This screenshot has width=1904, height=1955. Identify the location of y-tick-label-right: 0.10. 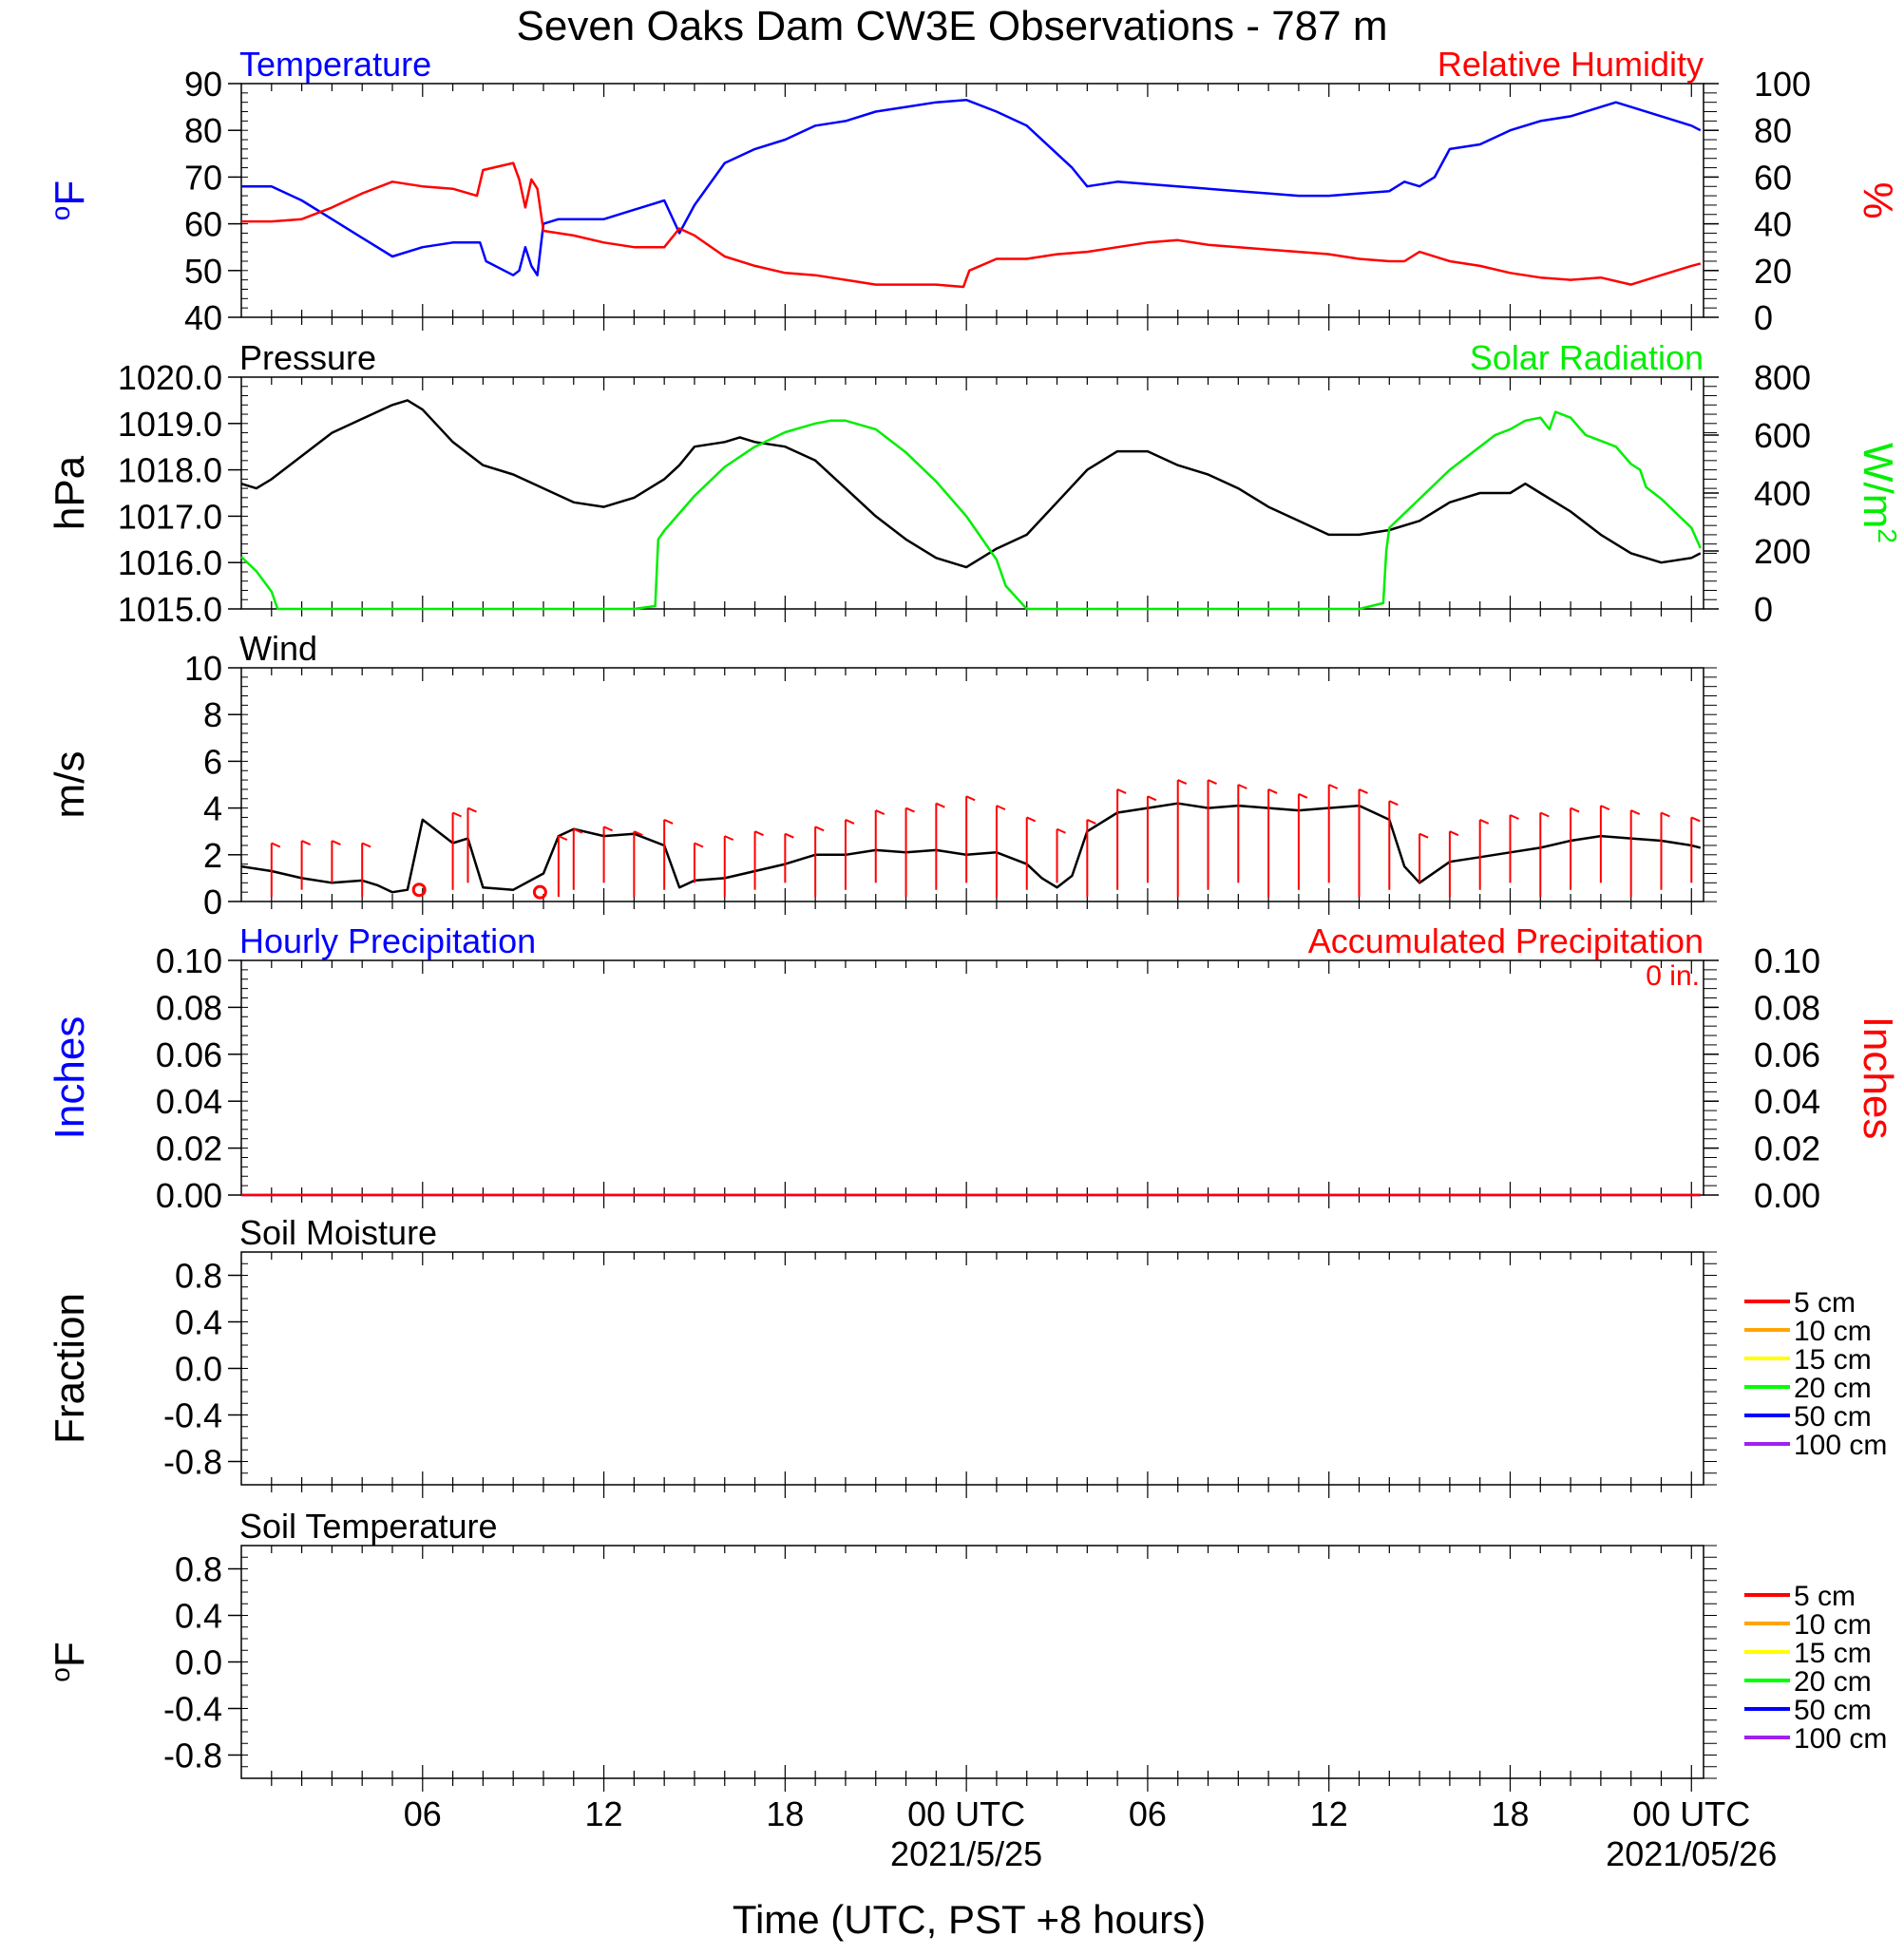
(1787, 960).